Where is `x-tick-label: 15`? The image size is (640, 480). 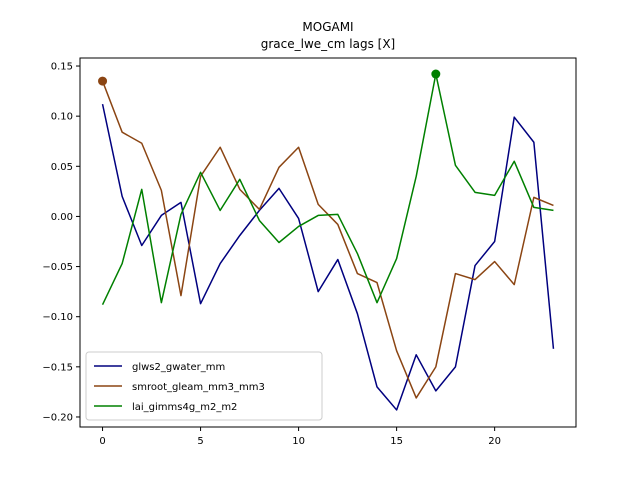
x-tick-label: 15 is located at coordinates (396, 441).